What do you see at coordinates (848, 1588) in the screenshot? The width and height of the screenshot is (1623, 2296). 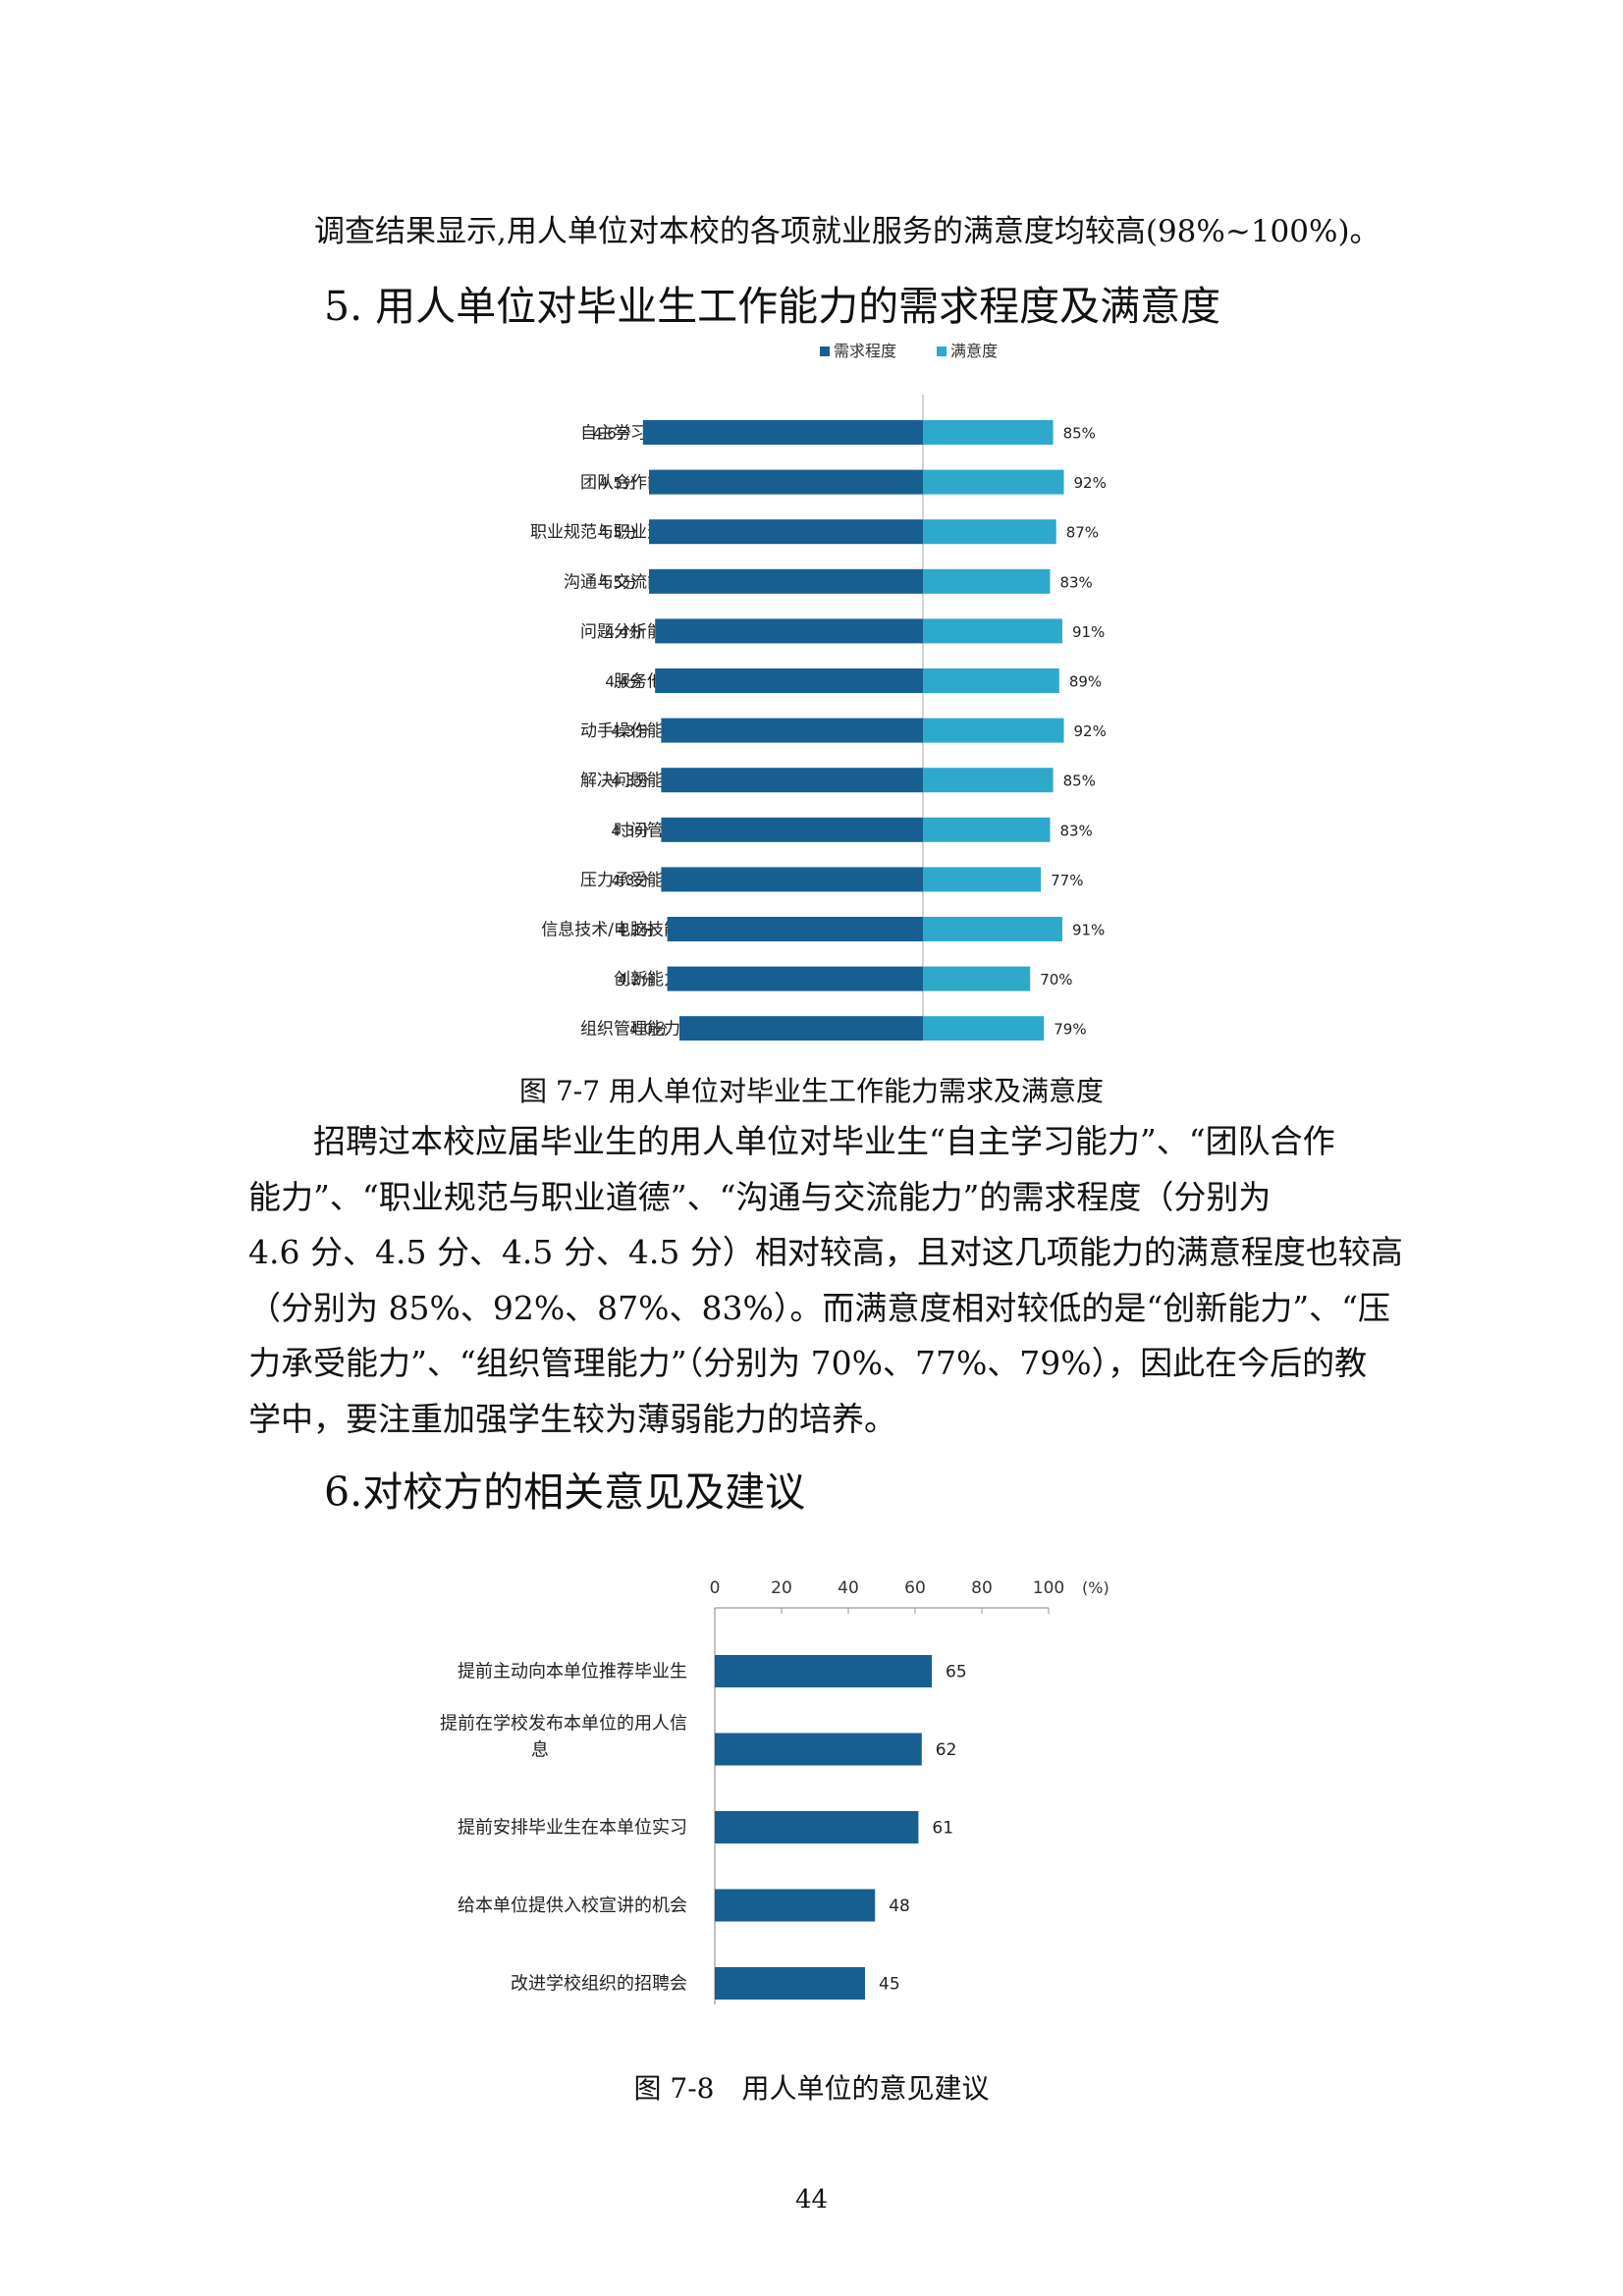 I see `x-tick-label: 40` at bounding box center [848, 1588].